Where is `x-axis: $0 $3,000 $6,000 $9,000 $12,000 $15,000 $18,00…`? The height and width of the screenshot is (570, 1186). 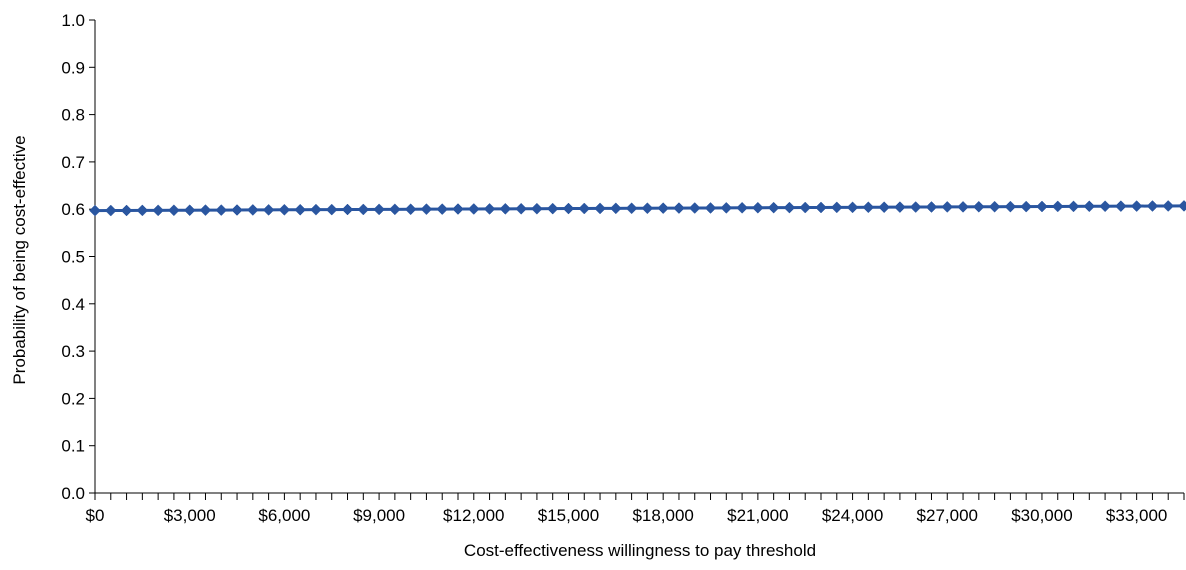
x-axis: $0 $3,000 $6,000 $9,000 $12,000 $15,000 $18,00… is located at coordinates (635, 509).